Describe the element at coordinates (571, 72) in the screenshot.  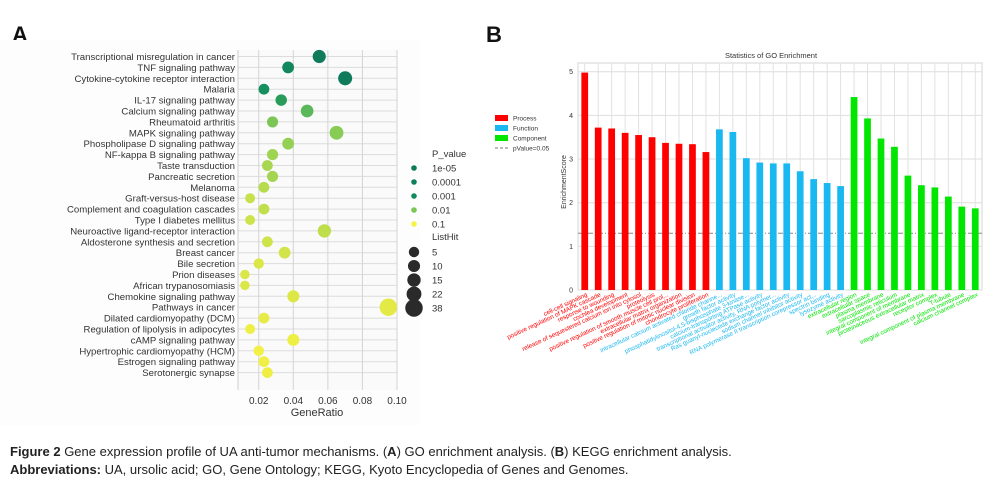
I see `y-tick-label: 5` at that location.